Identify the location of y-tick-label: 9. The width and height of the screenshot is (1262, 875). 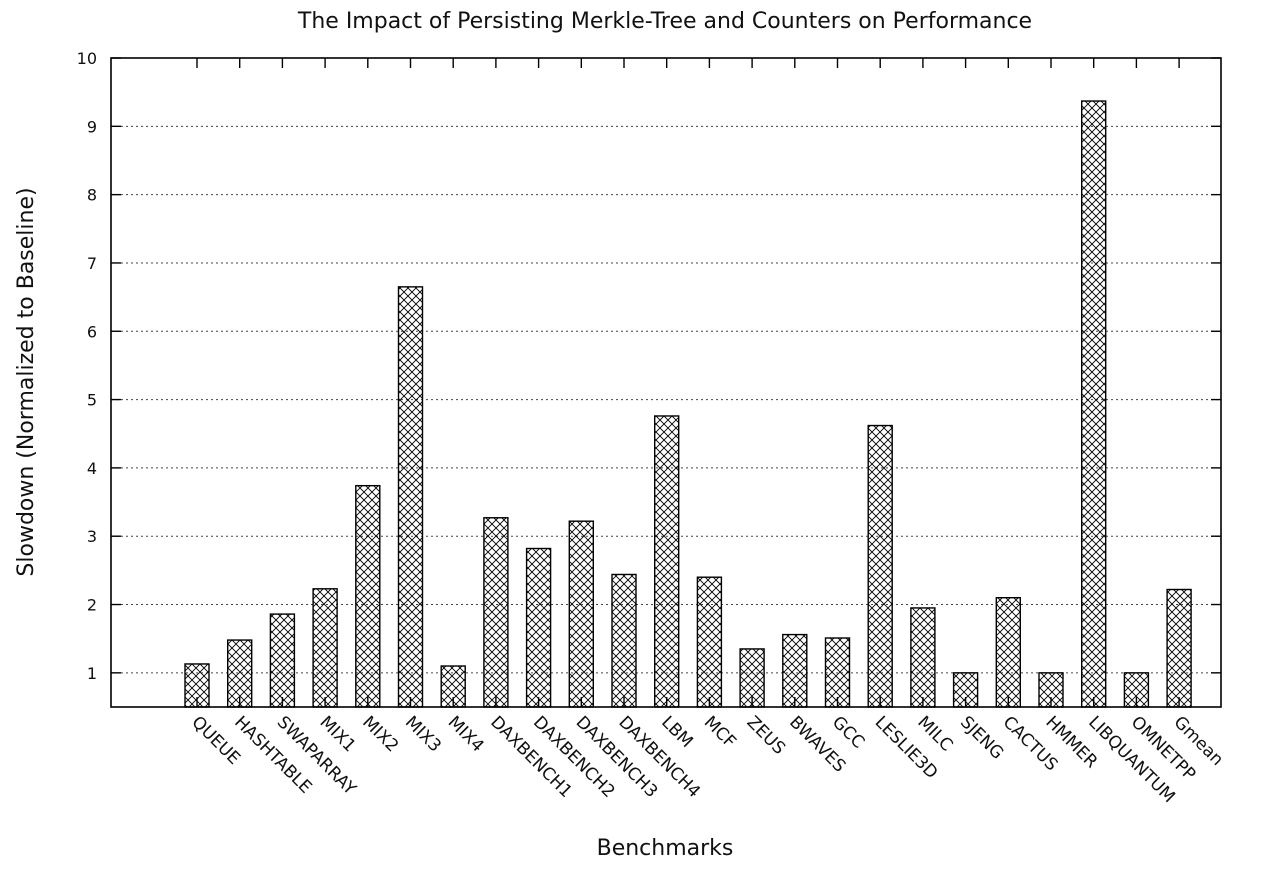
(92, 126).